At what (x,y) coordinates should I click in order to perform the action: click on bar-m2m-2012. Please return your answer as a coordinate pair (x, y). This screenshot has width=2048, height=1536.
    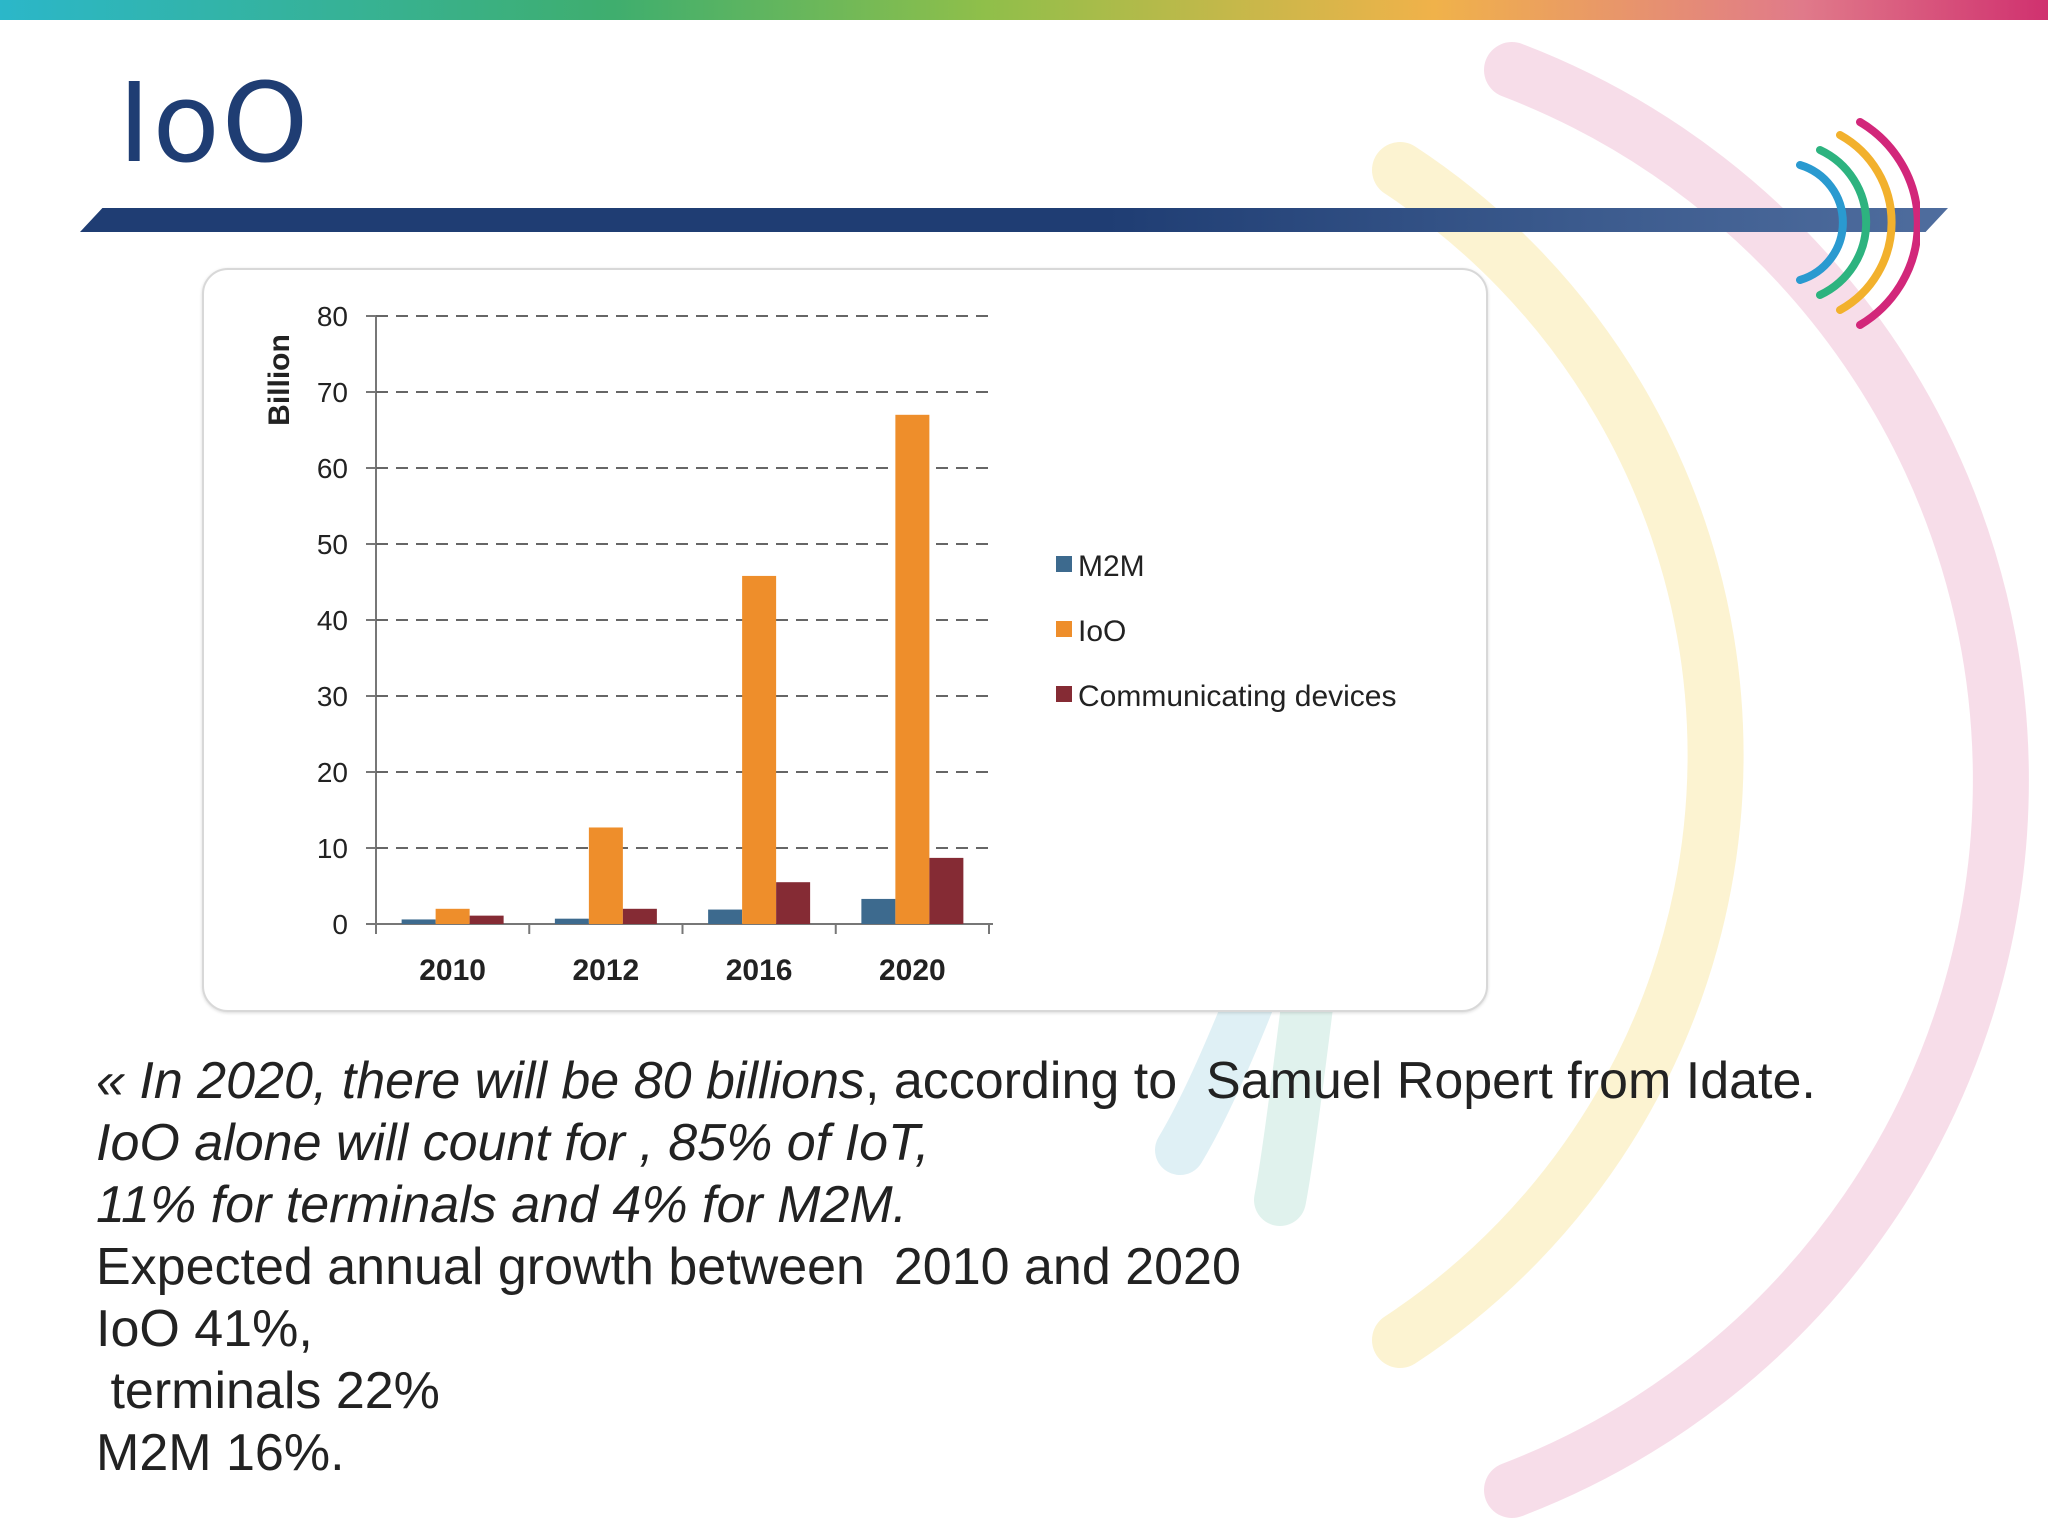
    Looking at the image, I should click on (571, 921).